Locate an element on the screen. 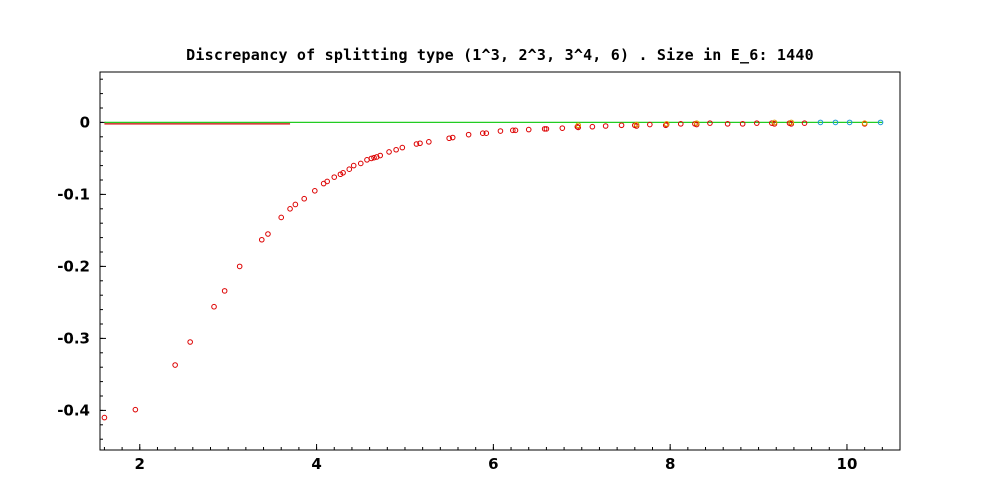 The height and width of the screenshot is (500, 1000). x-tick-label: 2 is located at coordinates (140, 464).